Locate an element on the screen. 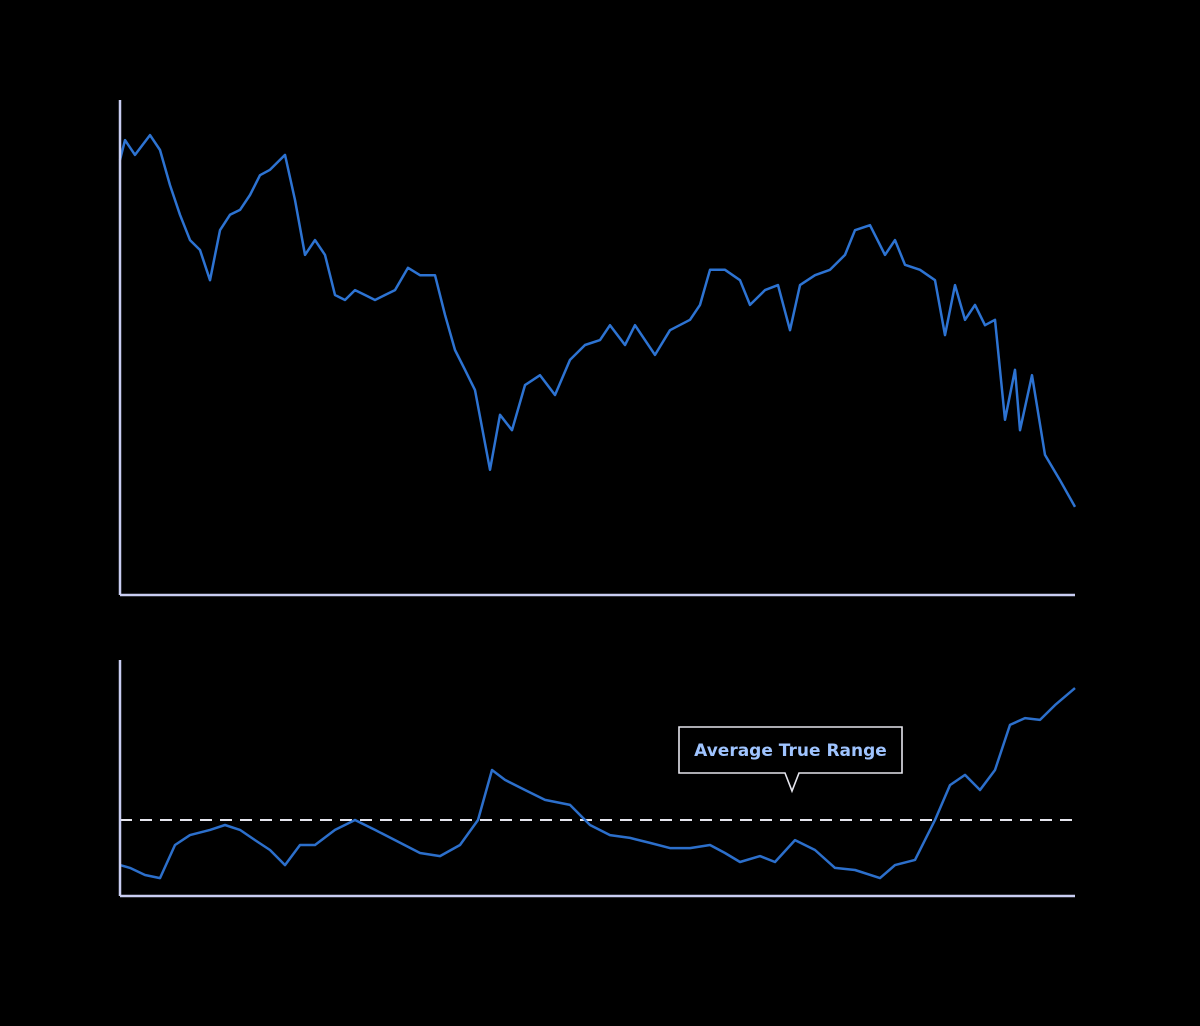 This screenshot has height=1026, width=1200. annotation-text: Average True Range is located at coordinates (790, 751).